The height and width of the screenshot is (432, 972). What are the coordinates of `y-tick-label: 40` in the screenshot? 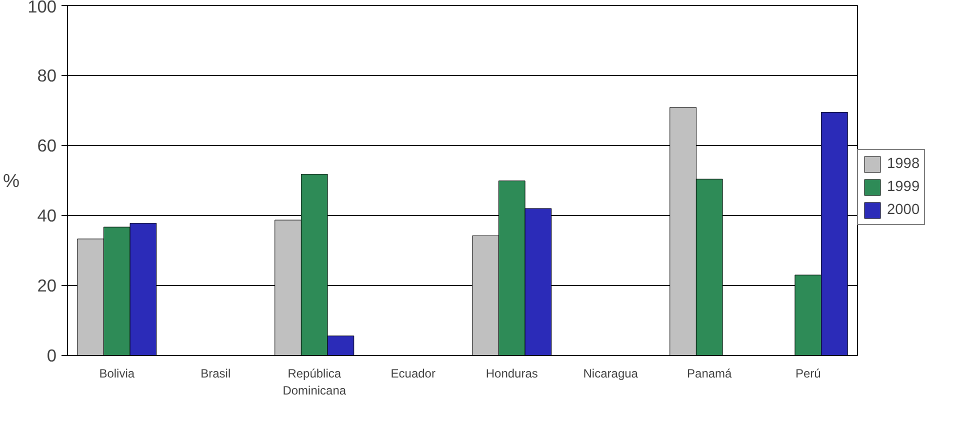 It's located at (47, 216).